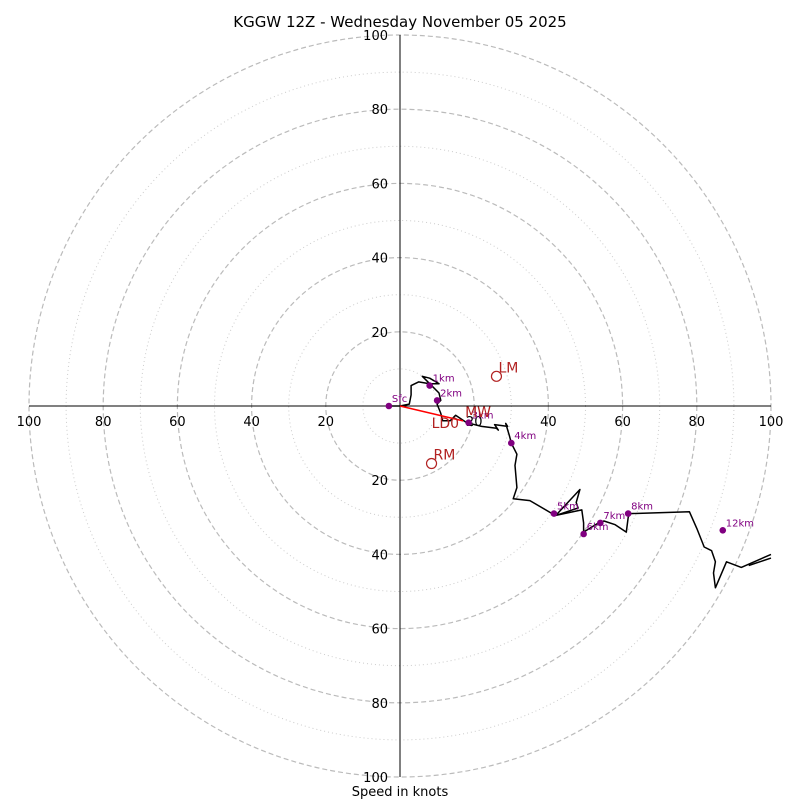  I want to click on tick-label-right-40: 40, so click(548, 422).